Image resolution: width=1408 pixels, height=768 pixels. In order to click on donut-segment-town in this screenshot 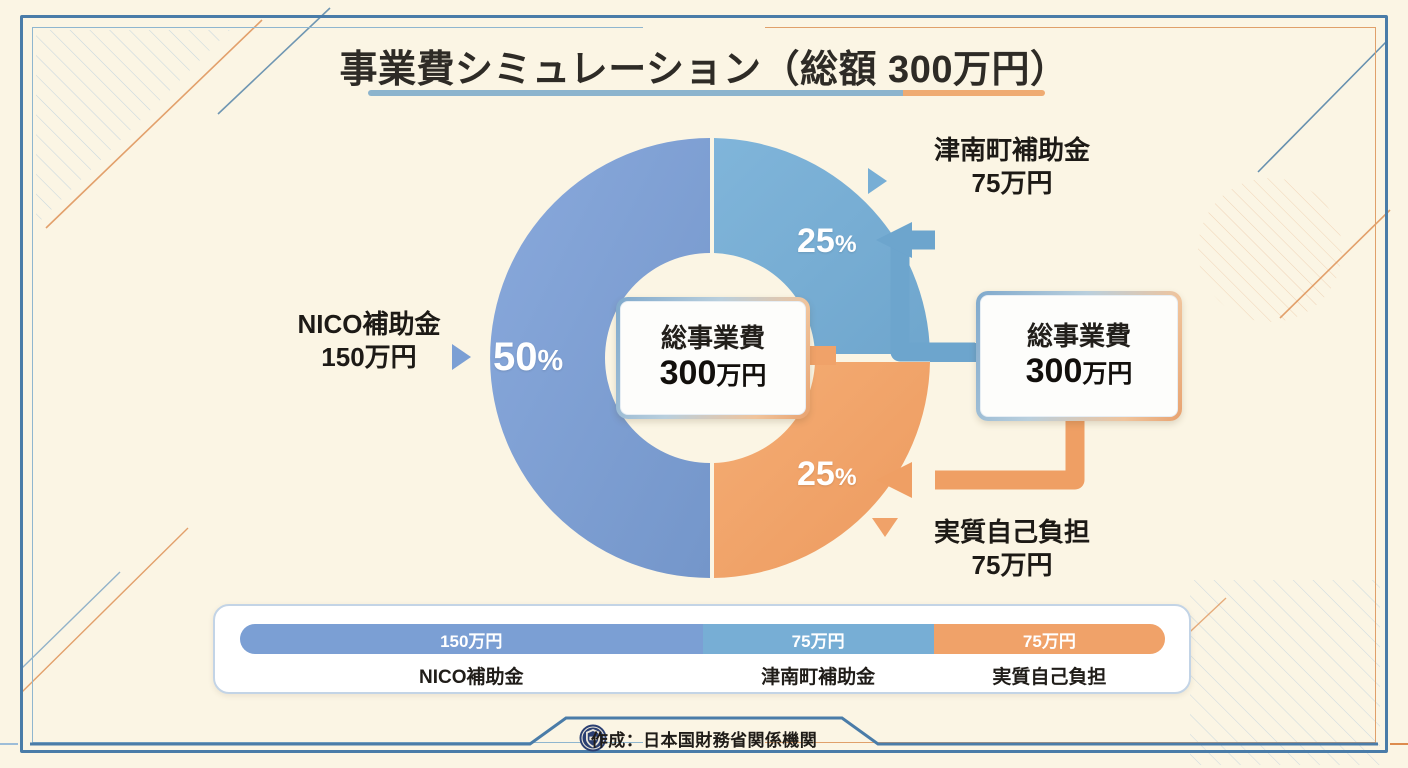, I will do `click(822, 246)`.